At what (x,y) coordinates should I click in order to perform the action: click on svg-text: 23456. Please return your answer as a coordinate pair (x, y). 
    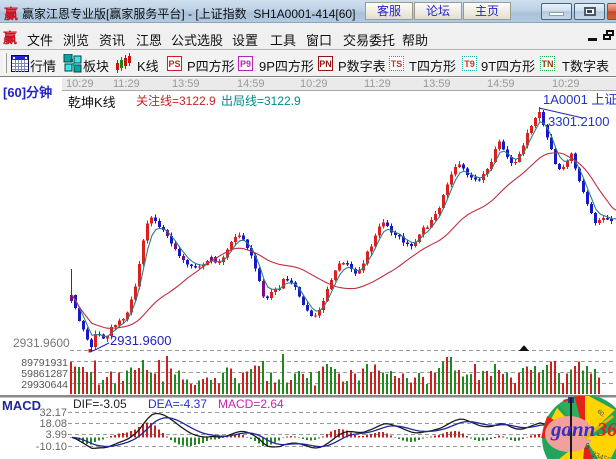
    Looking at the image, I should click on (601, 454).